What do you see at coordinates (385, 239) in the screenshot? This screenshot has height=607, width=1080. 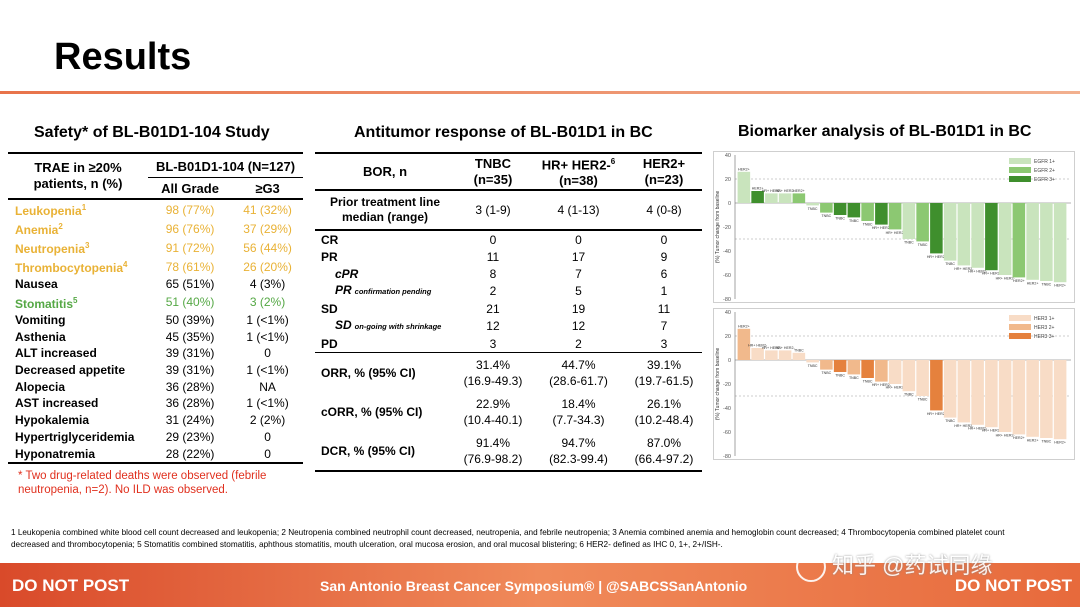 I see `bor-row-label: CR` at bounding box center [385, 239].